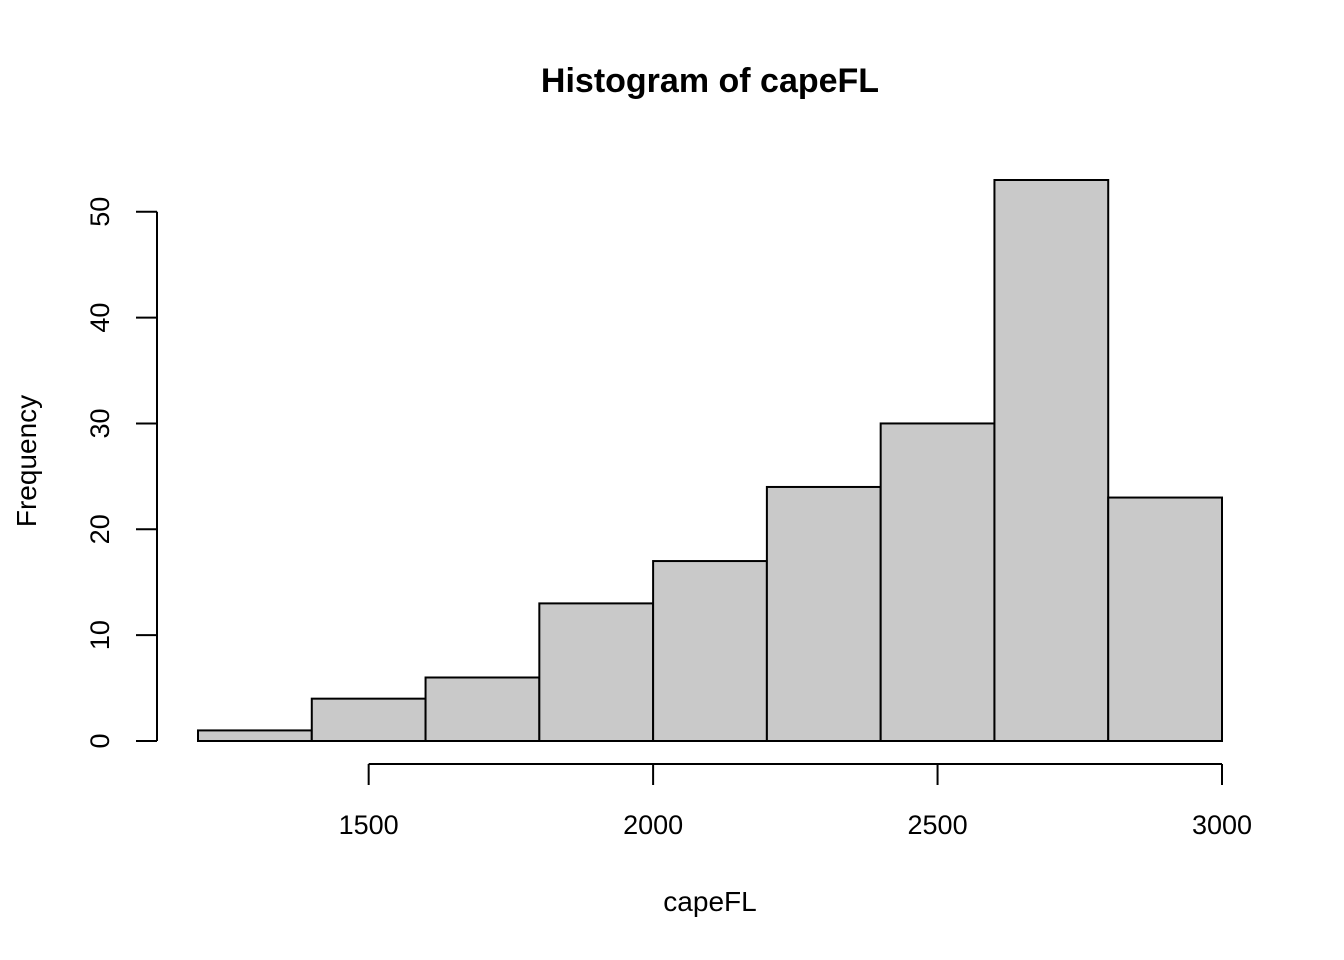 The image size is (1344, 960). Describe the element at coordinates (121, 473) in the screenshot. I see `y-axis: 0 10 20 30 40 50` at that location.